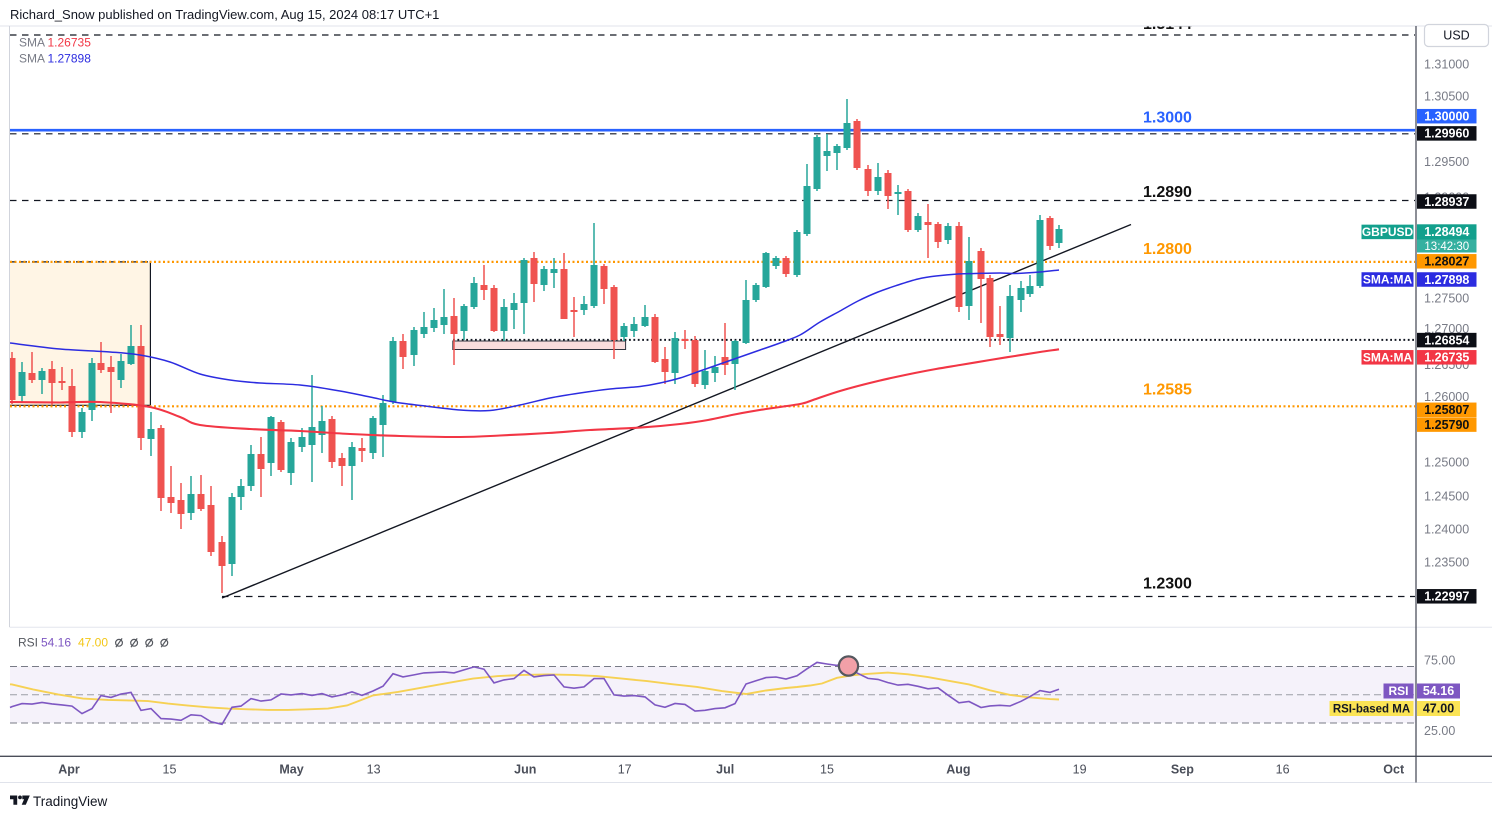 The width and height of the screenshot is (1492, 819). What do you see at coordinates (1446, 247) in the screenshot?
I see `svg-text: 13:42:30` at bounding box center [1446, 247].